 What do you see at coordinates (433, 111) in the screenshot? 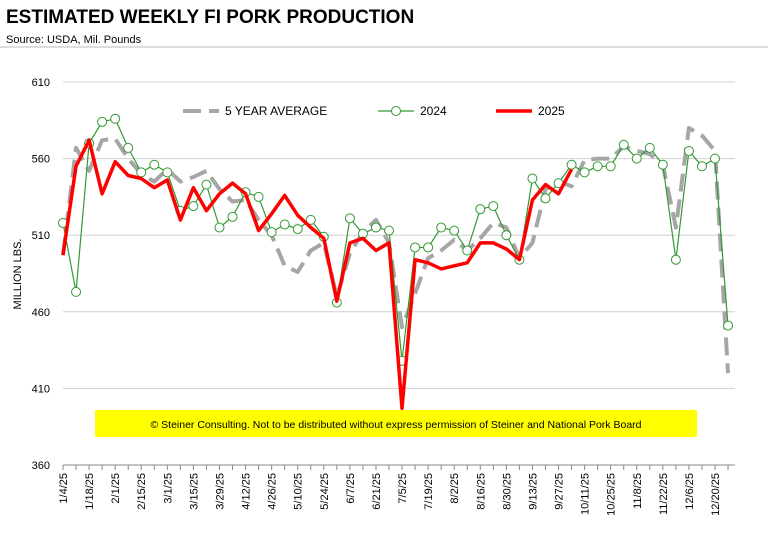
I see `legend-label: 2024` at bounding box center [433, 111].